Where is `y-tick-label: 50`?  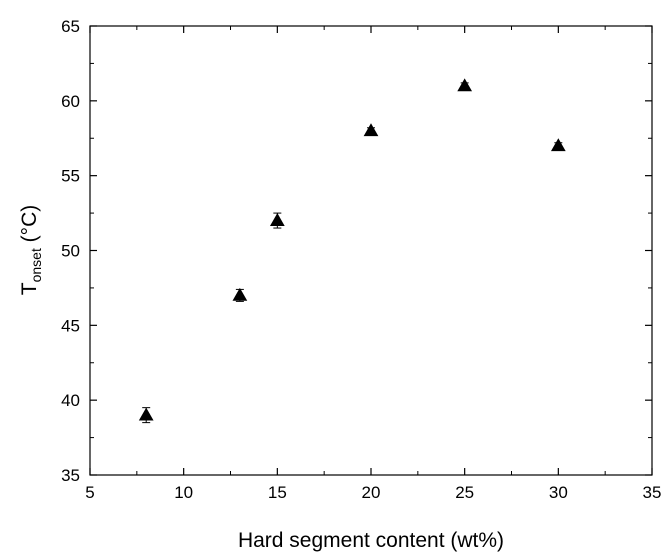
y-tick-label: 50 is located at coordinates (70, 251).